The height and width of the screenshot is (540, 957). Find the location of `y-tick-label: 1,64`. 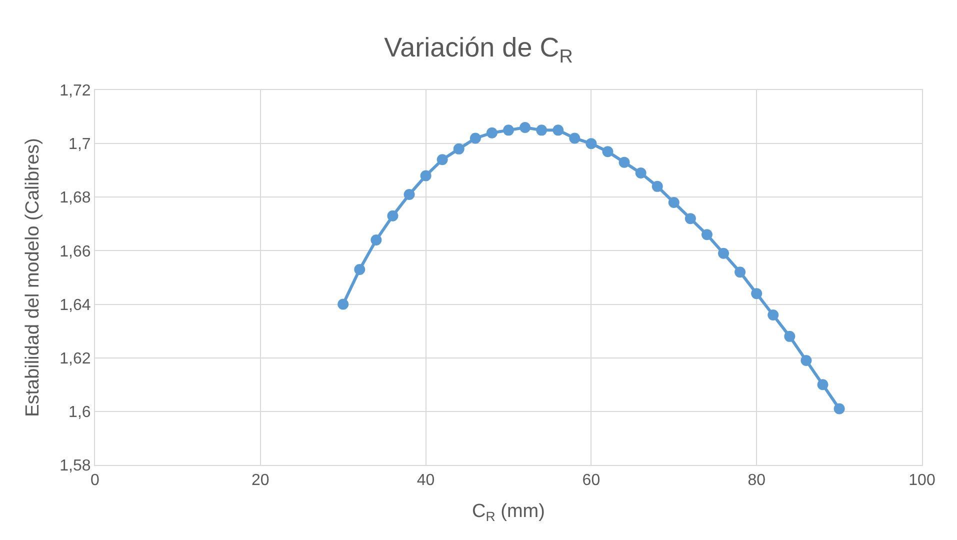

y-tick-label: 1,64 is located at coordinates (75, 305).